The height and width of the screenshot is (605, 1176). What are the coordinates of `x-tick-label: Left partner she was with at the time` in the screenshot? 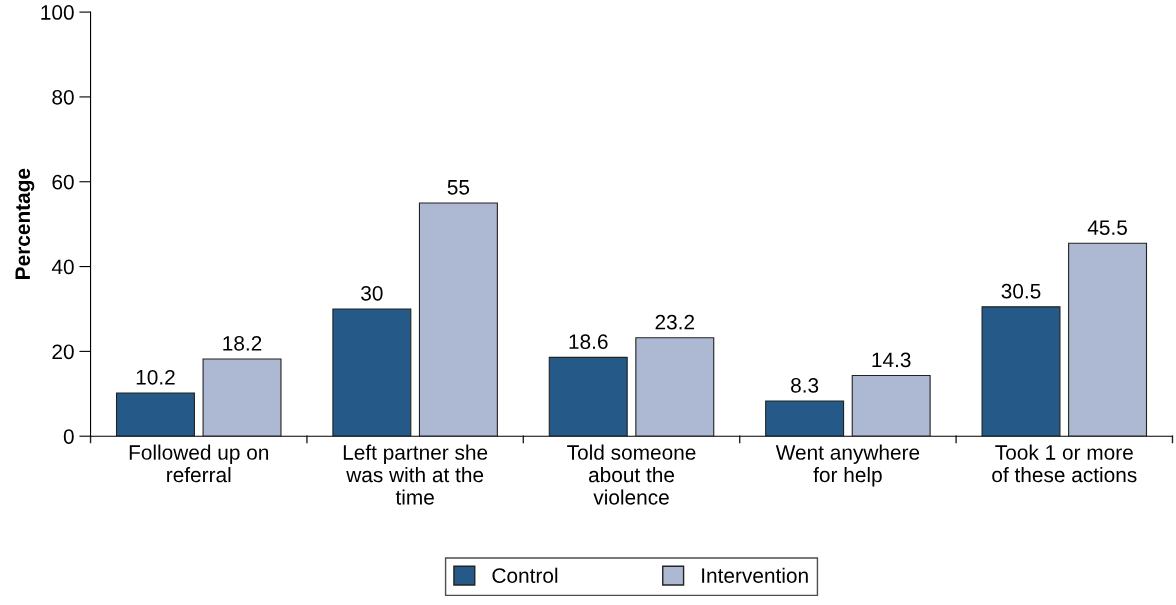 It's located at (415, 474).